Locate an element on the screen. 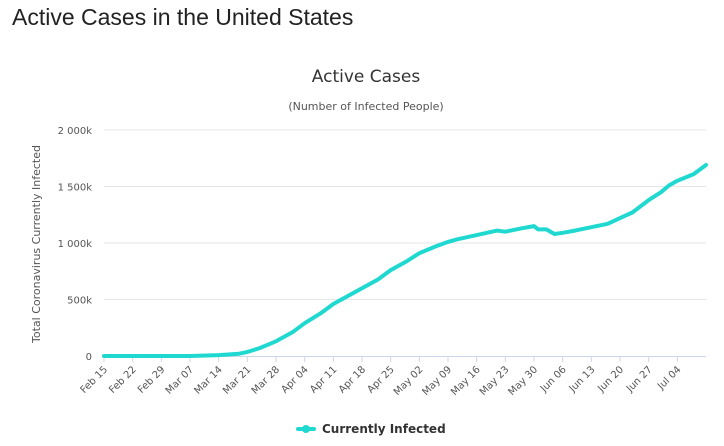 Image resolution: width=724 pixels, height=446 pixels. y-tick-label: 1 000k is located at coordinates (75, 244).